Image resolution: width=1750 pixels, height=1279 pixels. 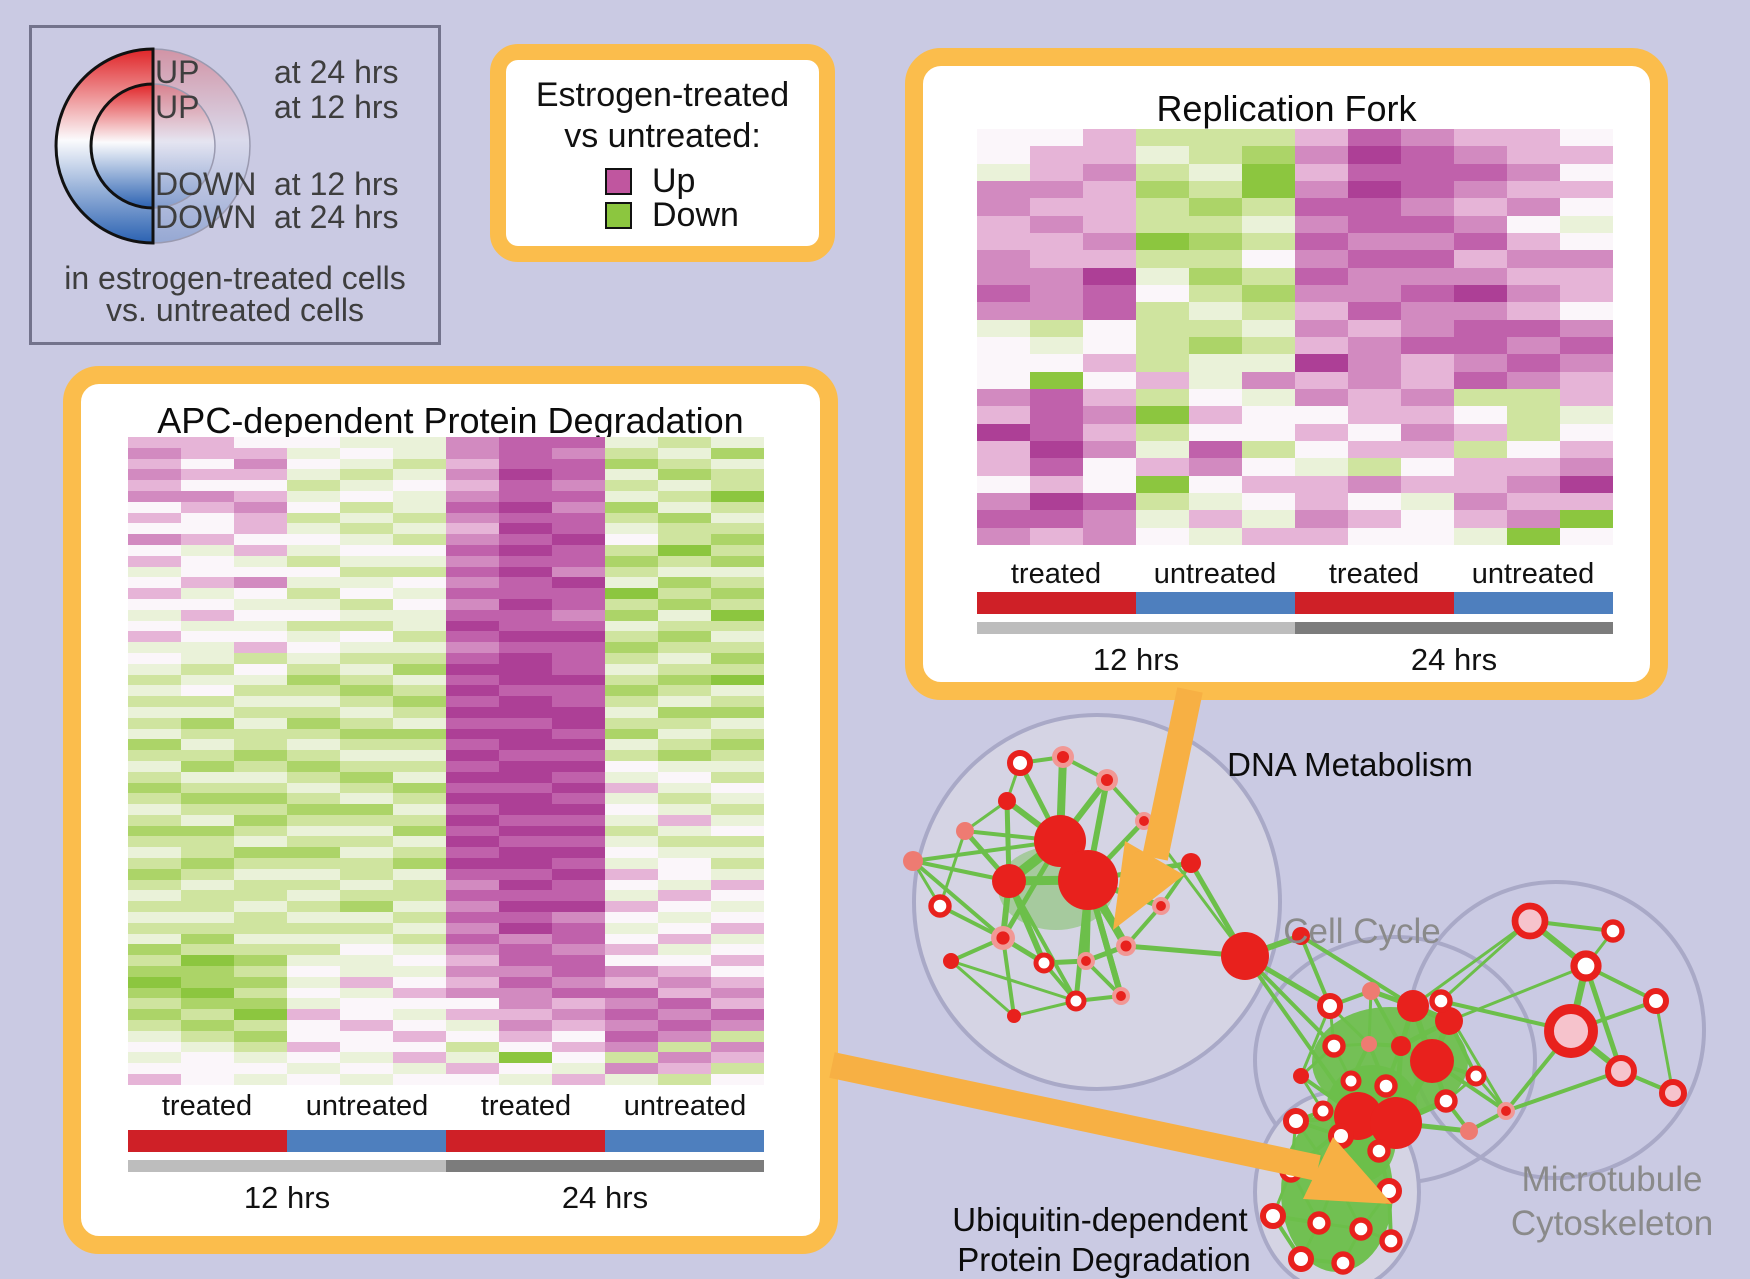 I want to click on edge-density-blob, so click(x=1372, y=1105).